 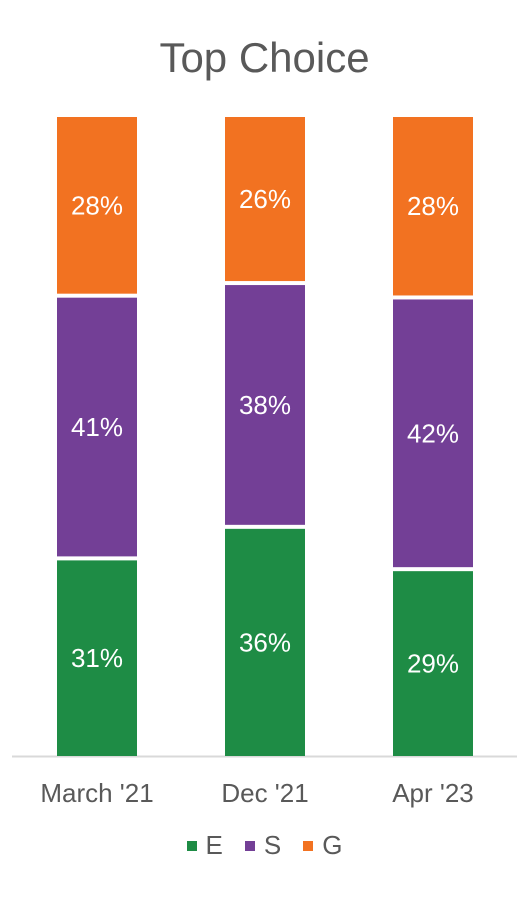 I want to click on x-tick-label-2: Apr '23, so click(x=433, y=793).